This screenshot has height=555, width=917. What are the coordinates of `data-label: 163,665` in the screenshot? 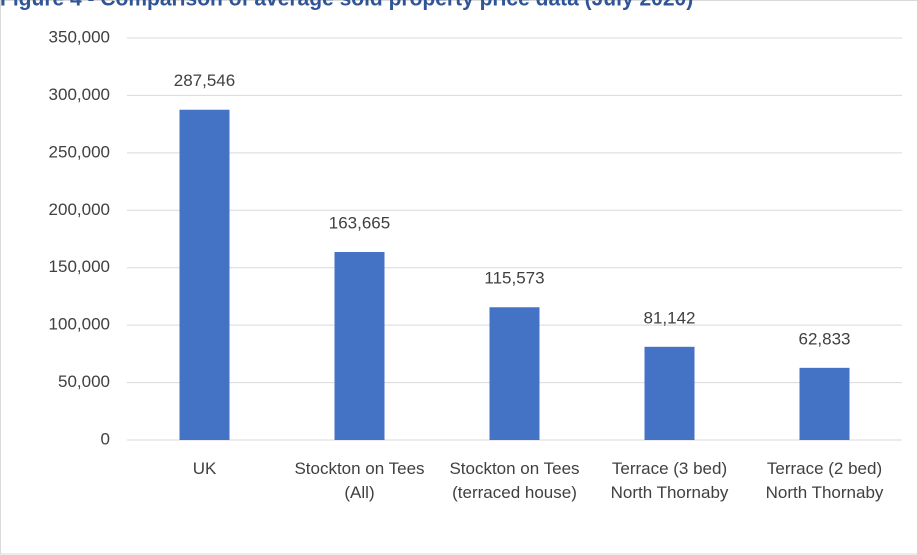 It's located at (359, 223).